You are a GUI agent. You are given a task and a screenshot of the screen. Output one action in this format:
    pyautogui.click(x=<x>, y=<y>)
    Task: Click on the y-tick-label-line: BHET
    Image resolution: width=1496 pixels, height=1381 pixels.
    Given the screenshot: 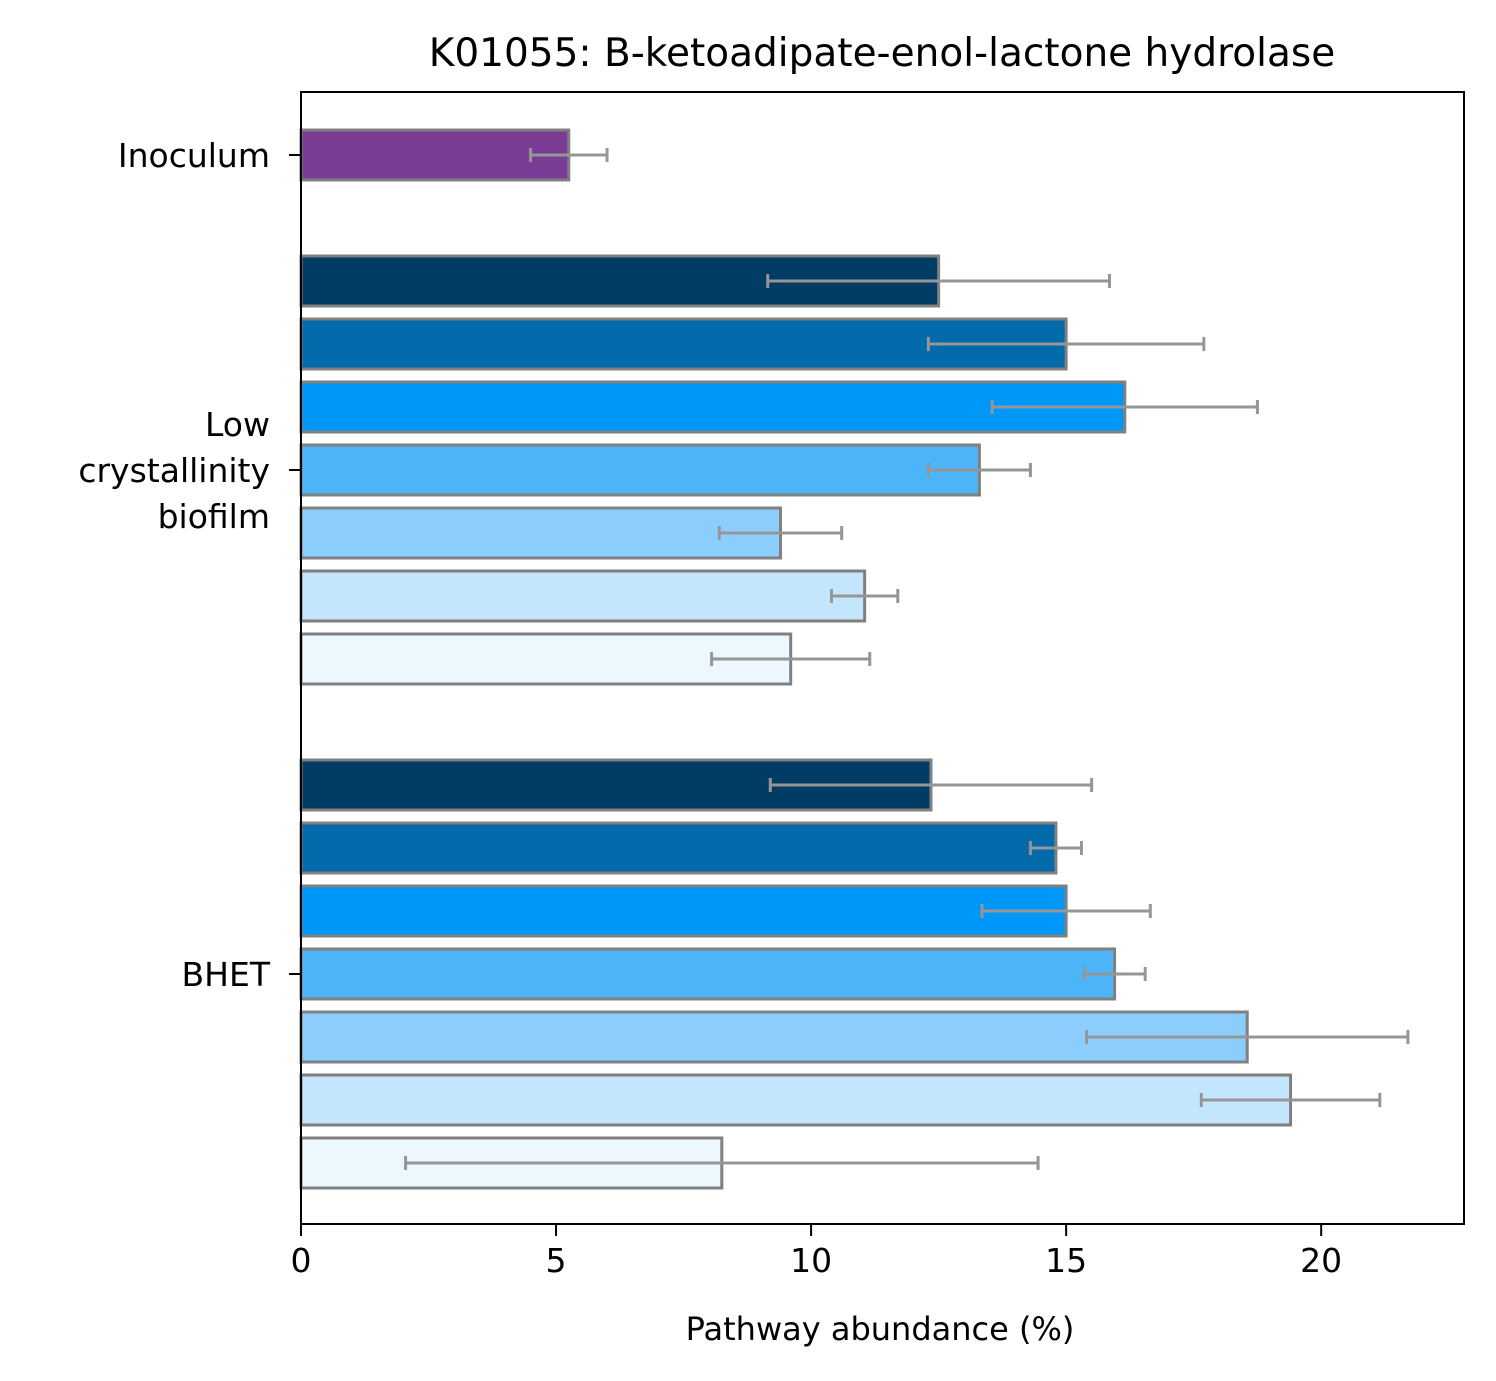 What is the action you would take?
    pyautogui.click(x=226, y=974)
    